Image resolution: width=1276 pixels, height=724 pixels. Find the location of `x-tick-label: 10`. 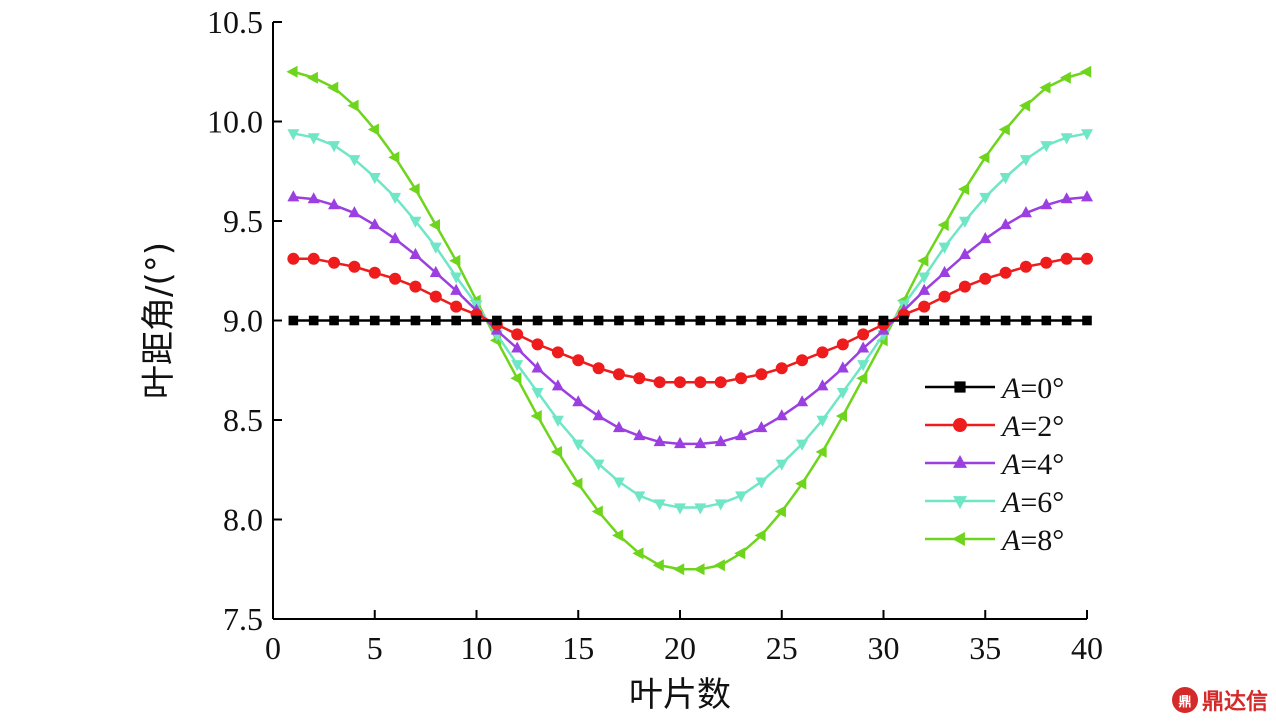

x-tick-label: 10 is located at coordinates (477, 648).